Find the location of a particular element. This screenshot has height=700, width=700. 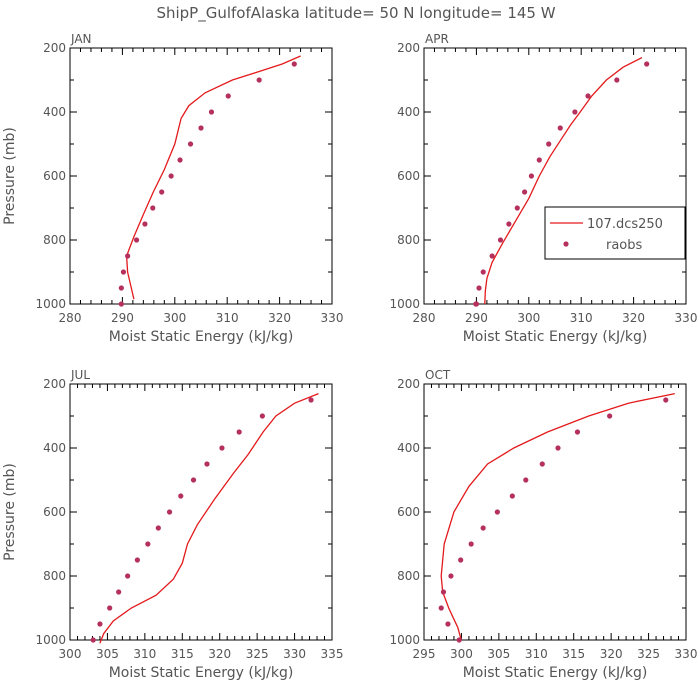

legend-box is located at coordinates (615, 233).